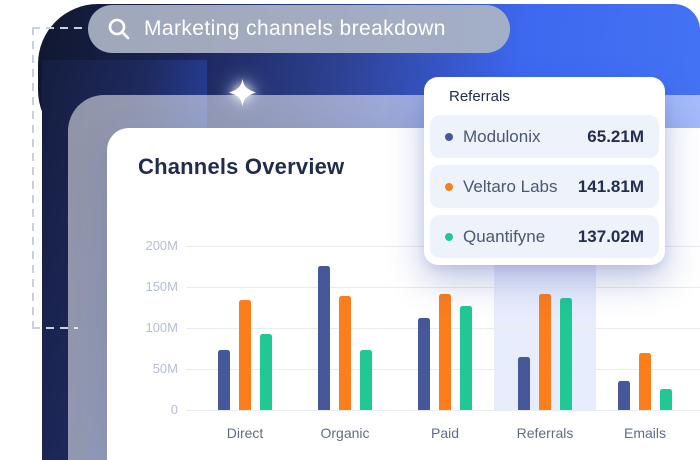  What do you see at coordinates (445, 433) in the screenshot?
I see `x-label-paid: Paid` at bounding box center [445, 433].